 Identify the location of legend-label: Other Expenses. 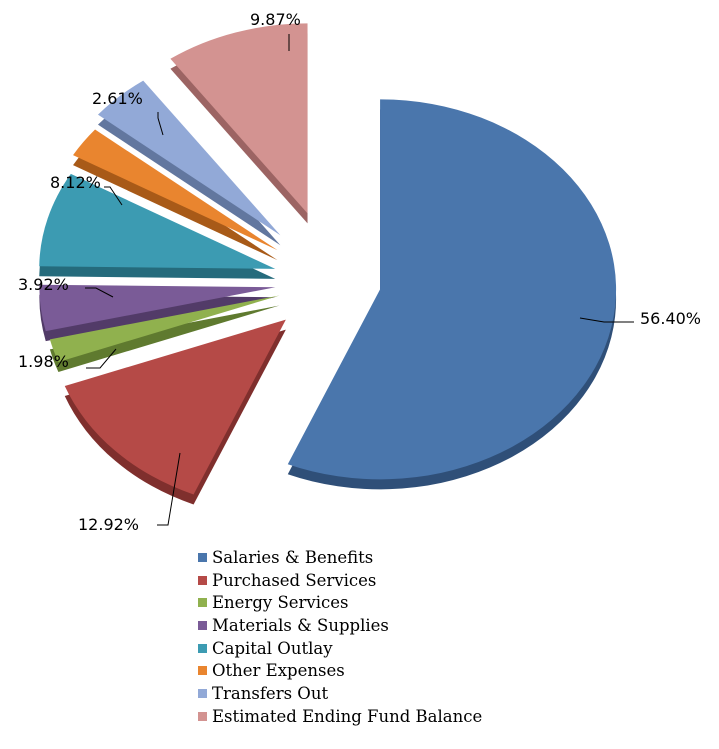
(278, 671).